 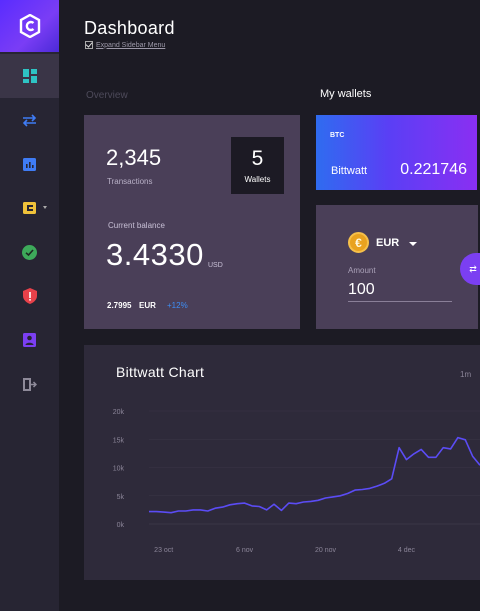 What do you see at coordinates (155, 254) in the screenshot?
I see `balance-value: 3.4330` at bounding box center [155, 254].